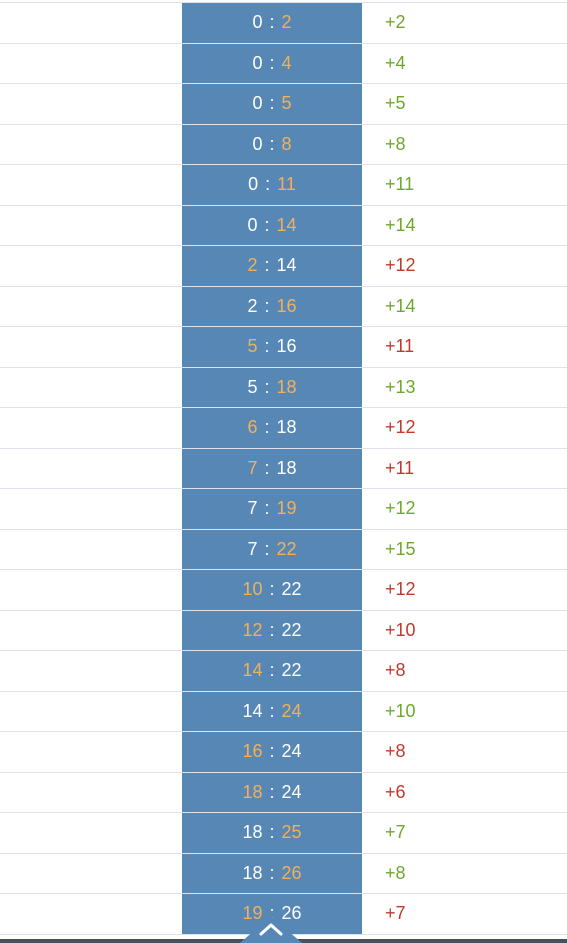 The image size is (567, 943). Describe the element at coordinates (272, 468) in the screenshot. I see `score-cell: 7:18` at that location.